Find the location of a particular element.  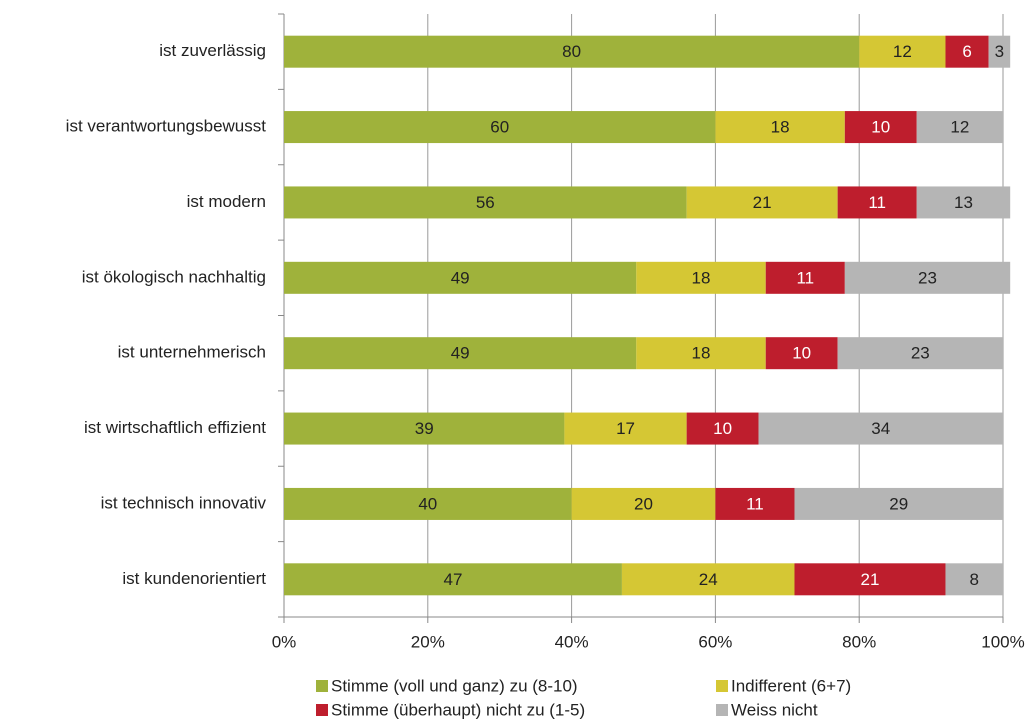

x-tick-label: 80% is located at coordinates (859, 641).